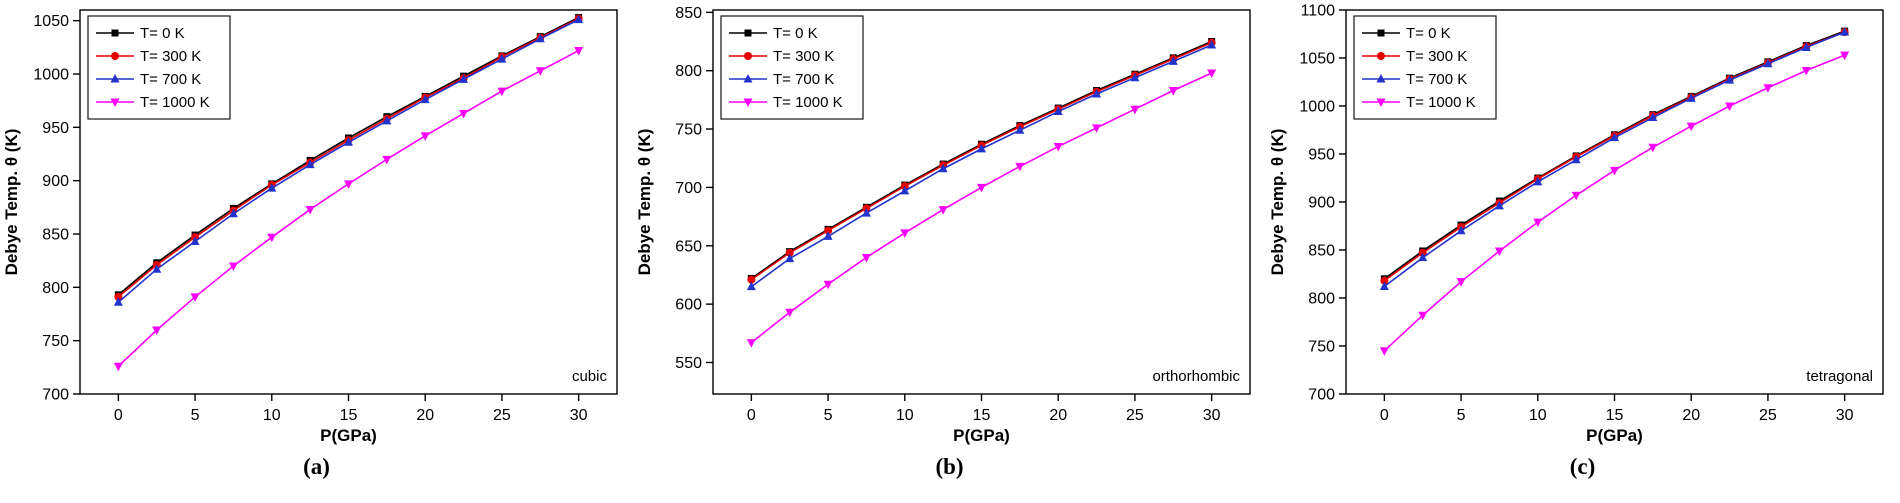 This screenshot has height=503, width=1900. Describe the element at coordinates (1614, 158) in the screenshot. I see `series-triangle-up` at that location.